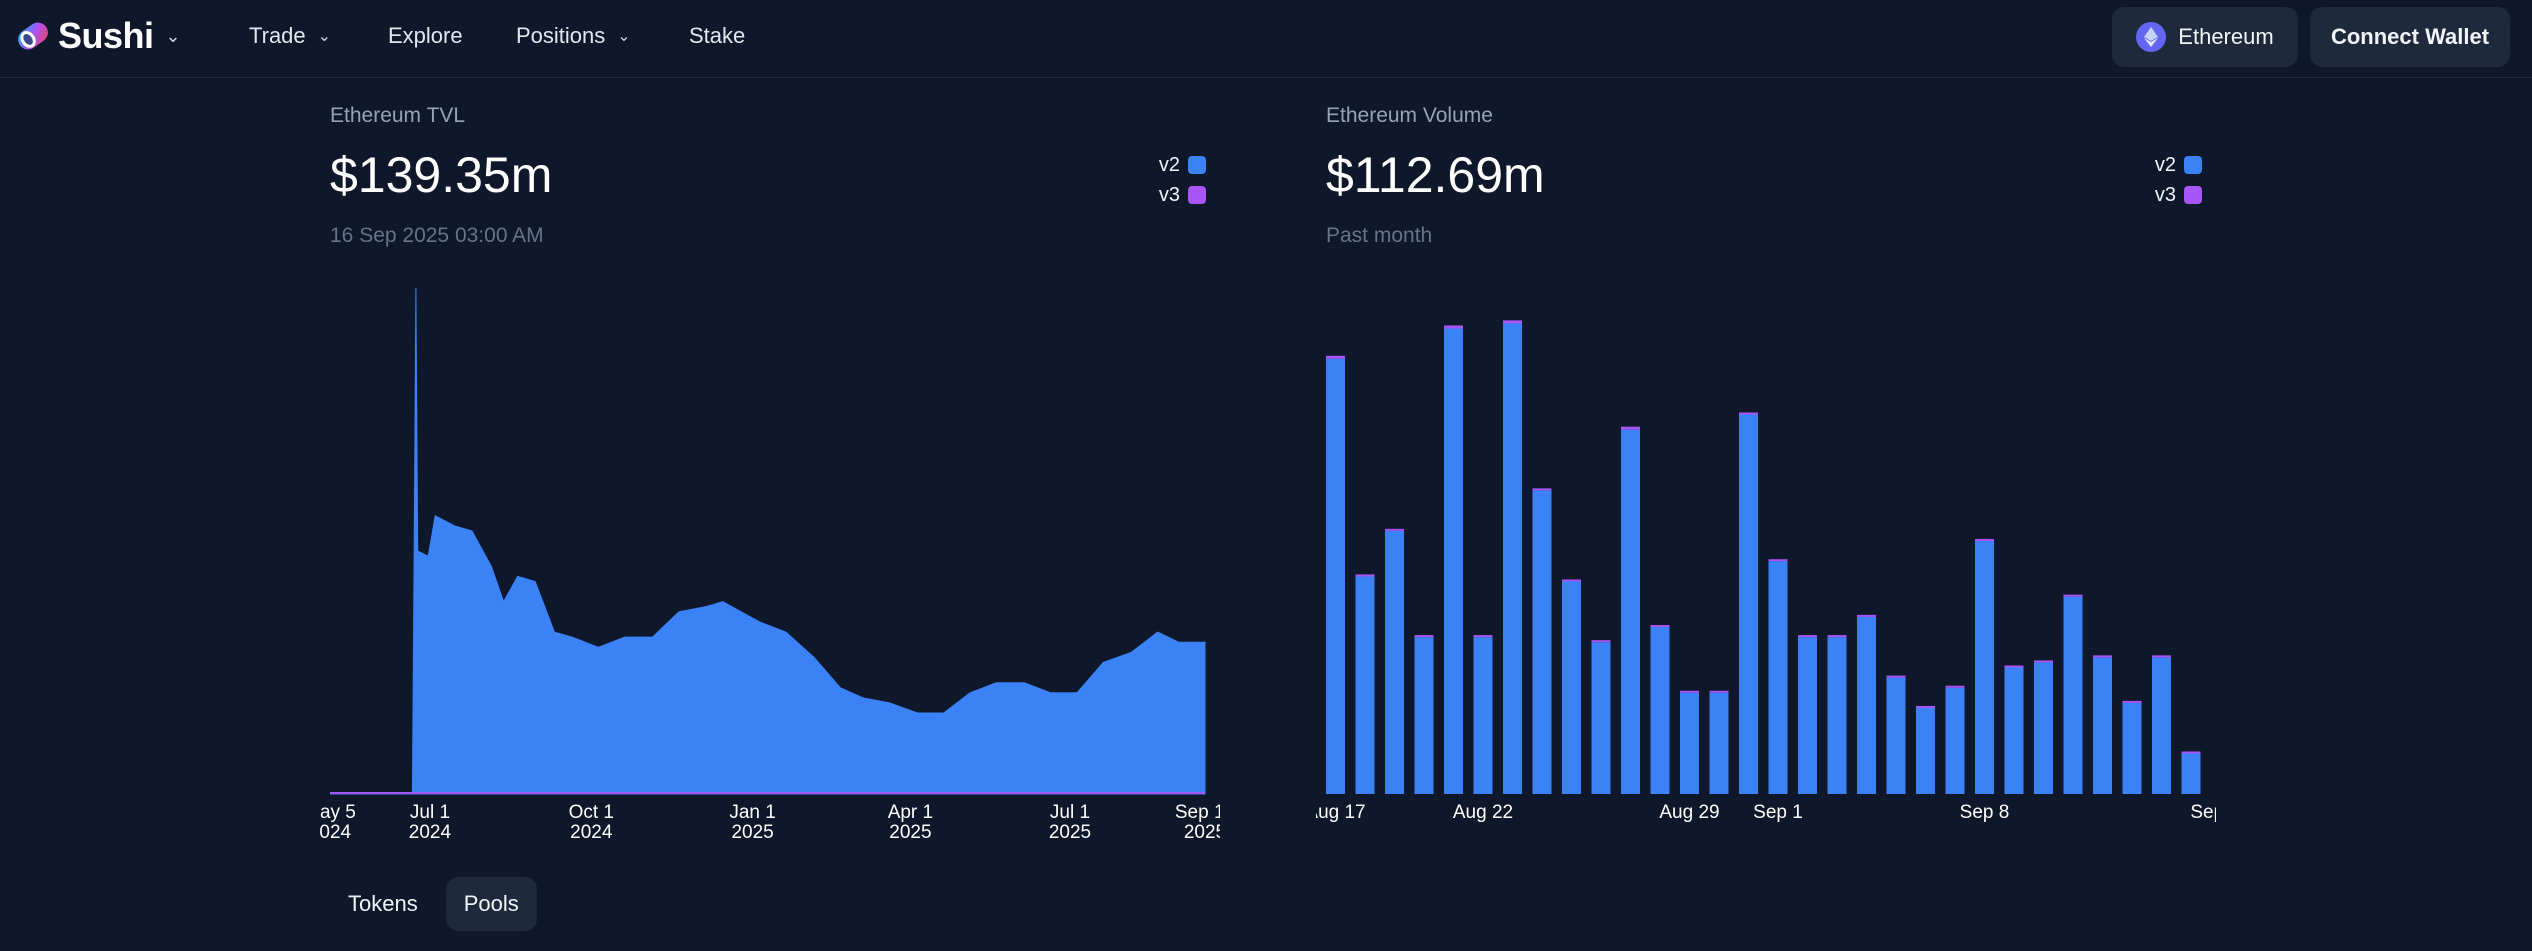  Describe the element at coordinates (430, 812) in the screenshot. I see `x-tick-label: Jul 1` at that location.